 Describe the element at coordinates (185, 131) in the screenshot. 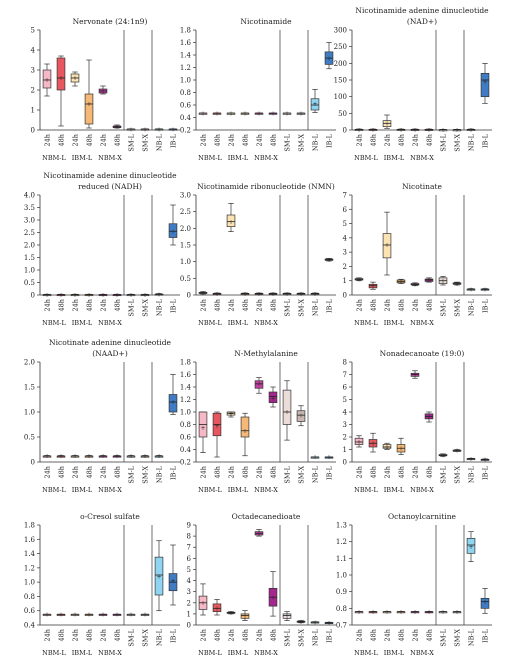

I see `y-tick-label: 0.2` at that location.